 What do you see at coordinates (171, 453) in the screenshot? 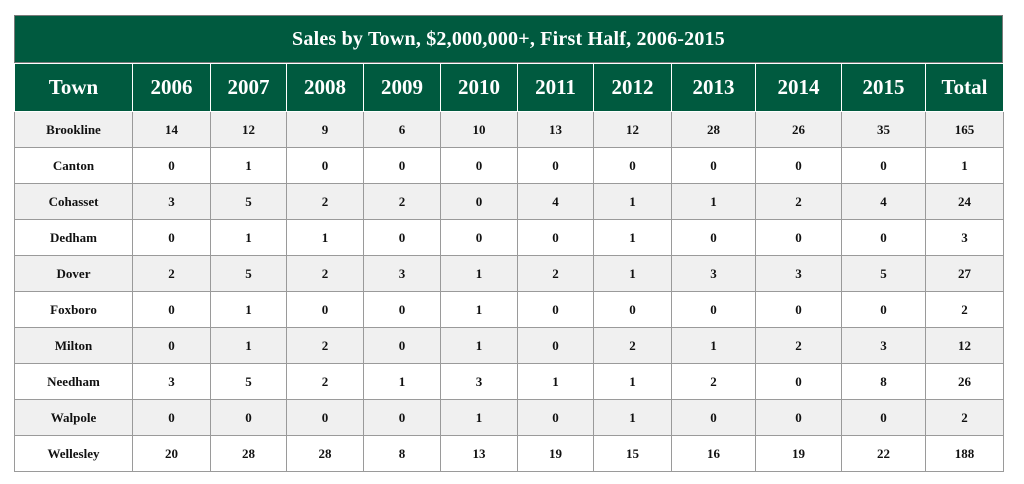
I see `sales-count-cell: 20` at bounding box center [171, 453].